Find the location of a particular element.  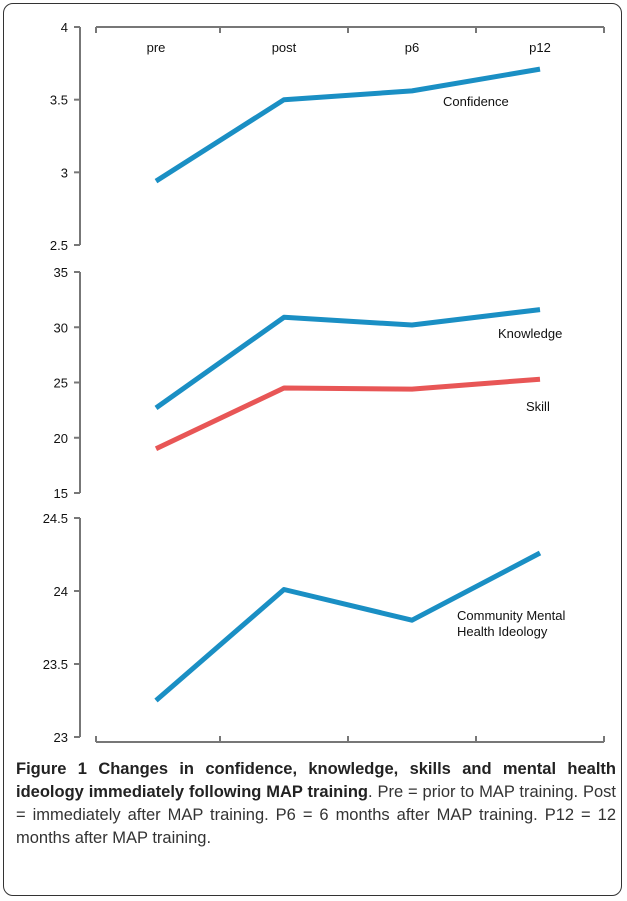

community-mental-health-ideology-series-line is located at coordinates (348, 626).